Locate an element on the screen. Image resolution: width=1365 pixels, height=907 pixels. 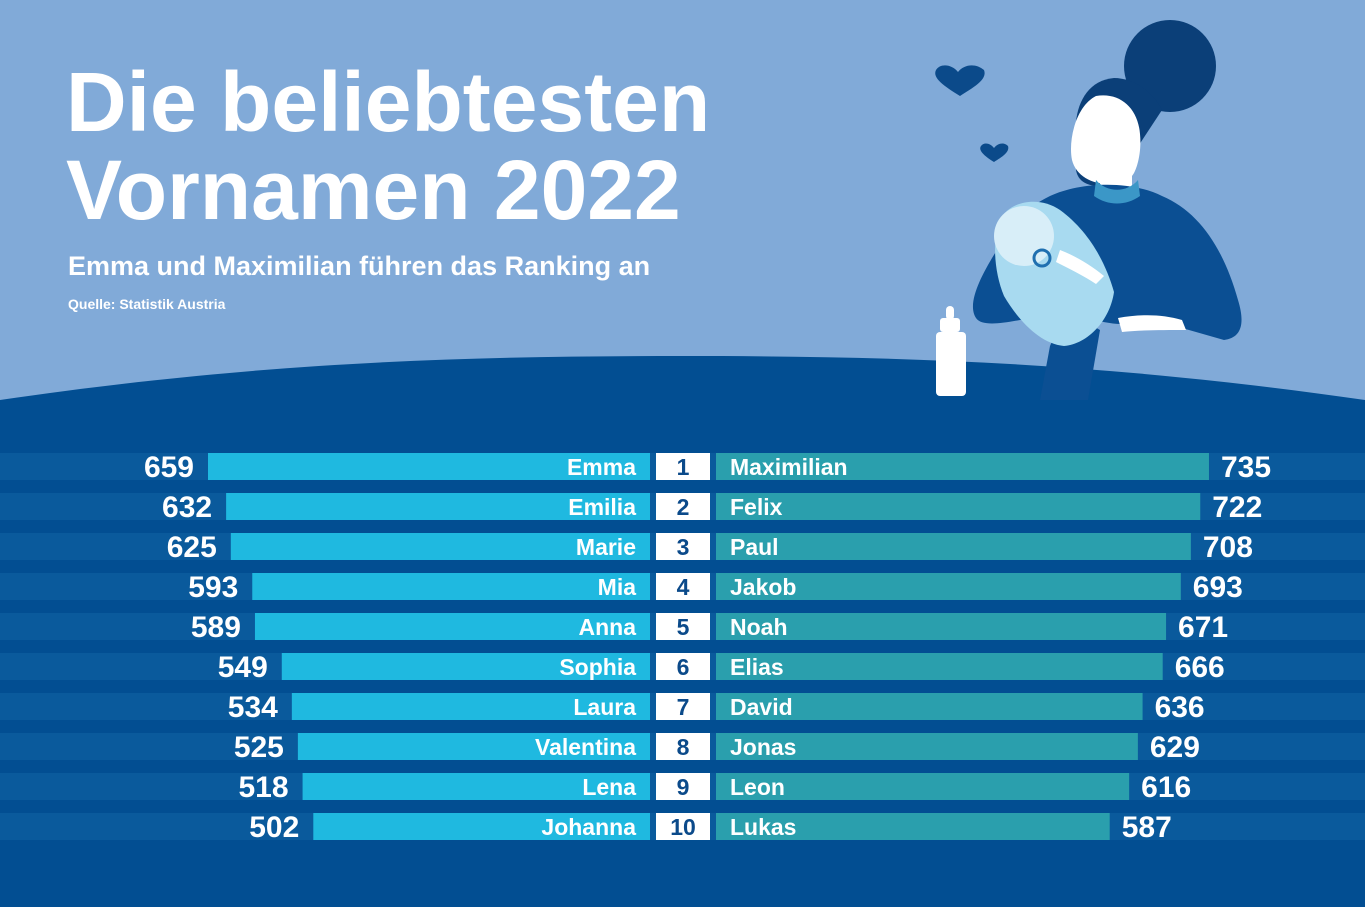
value-label-boys: 671 is located at coordinates (1203, 627).